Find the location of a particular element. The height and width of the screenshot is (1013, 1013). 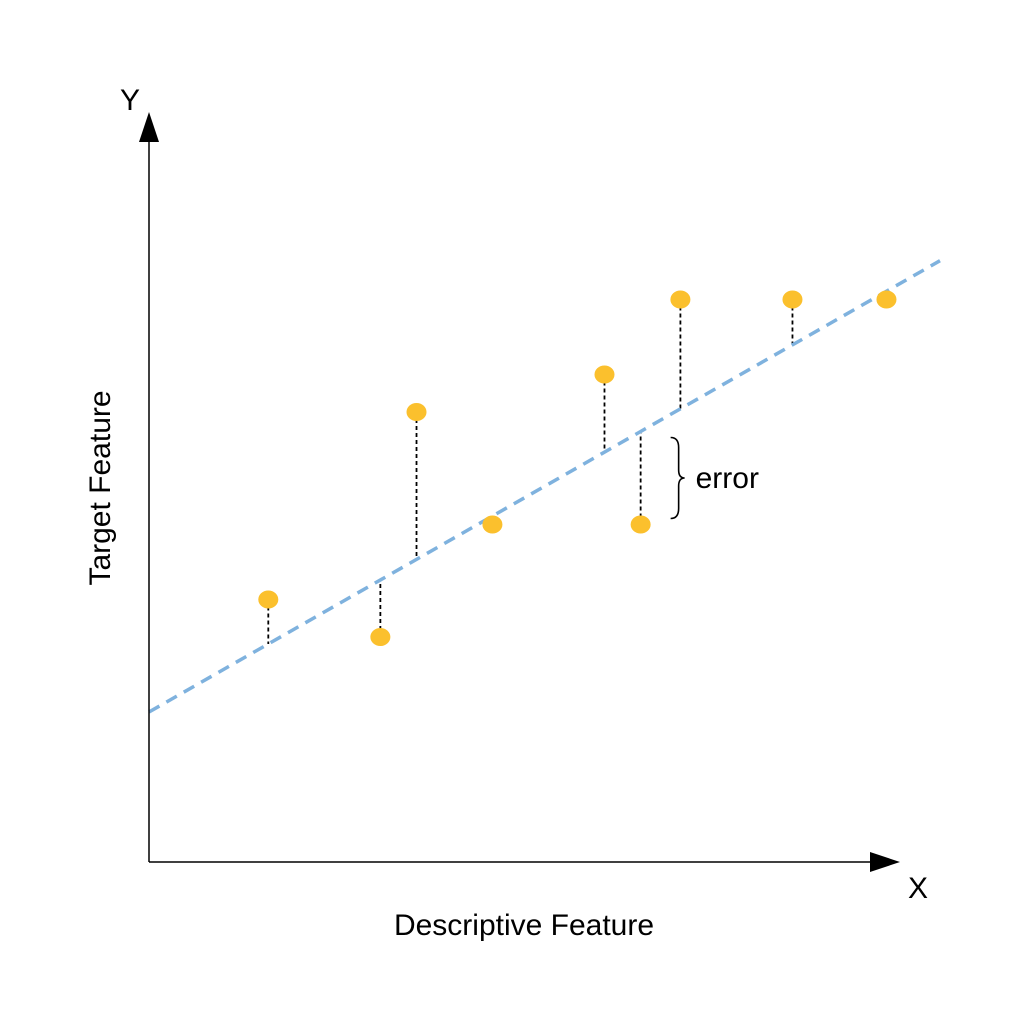

y-axis-letter: Y is located at coordinates (130, 100).